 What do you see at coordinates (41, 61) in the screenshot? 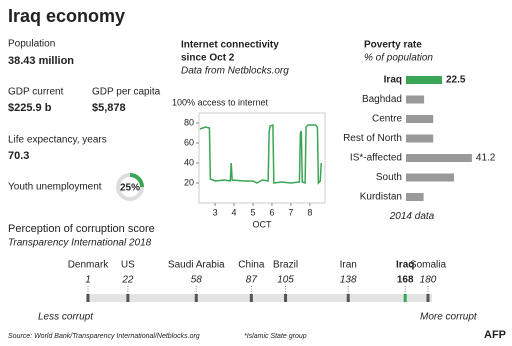
I see `stat-value: 38.43 million` at bounding box center [41, 61].